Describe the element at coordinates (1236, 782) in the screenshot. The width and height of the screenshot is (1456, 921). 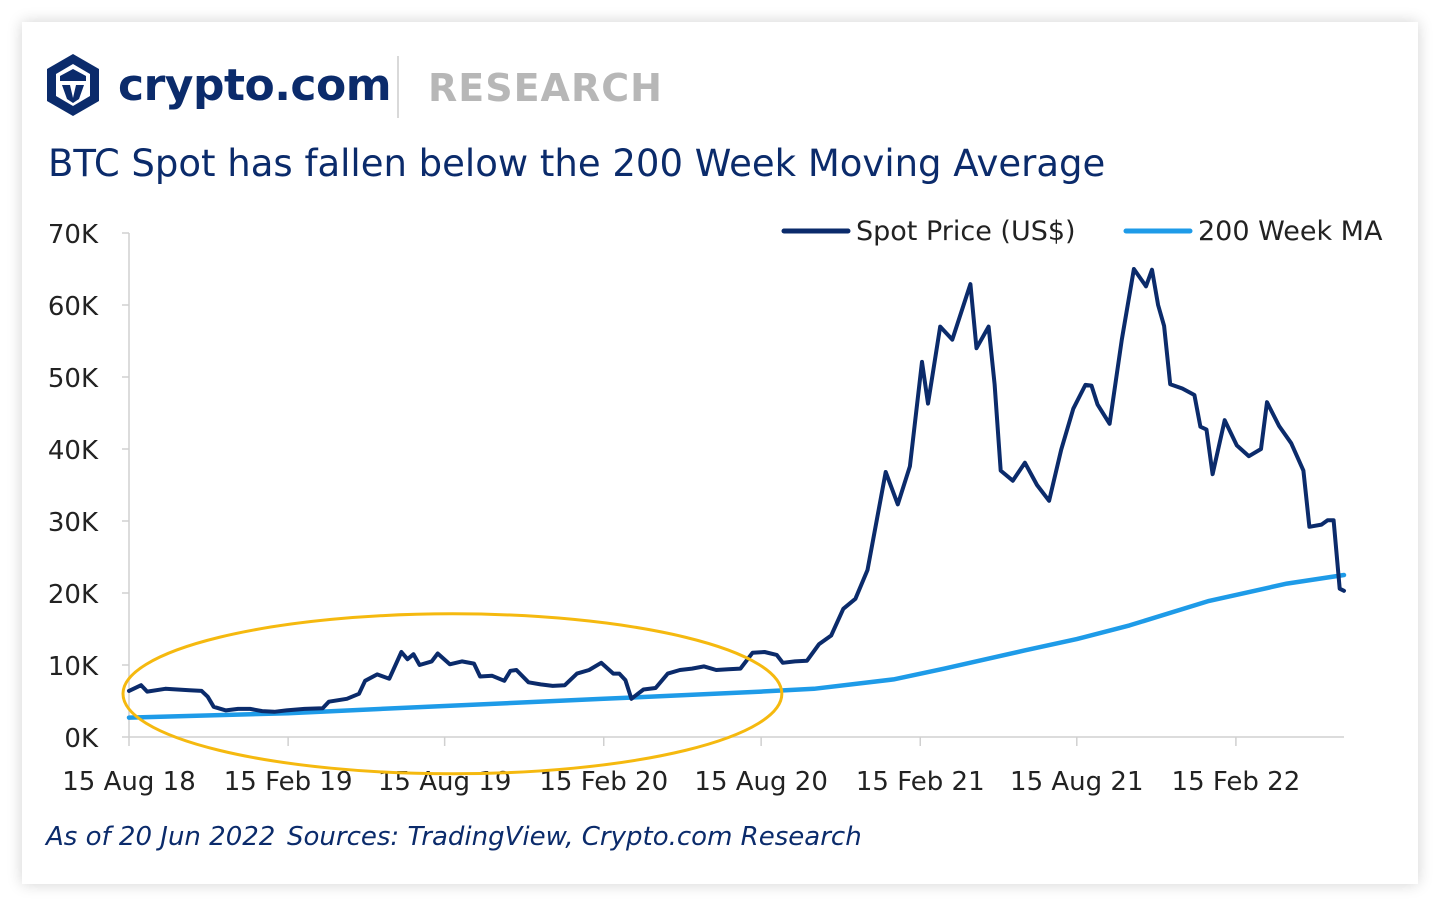
I see `x-tick-label: 15 Feb 22` at that location.